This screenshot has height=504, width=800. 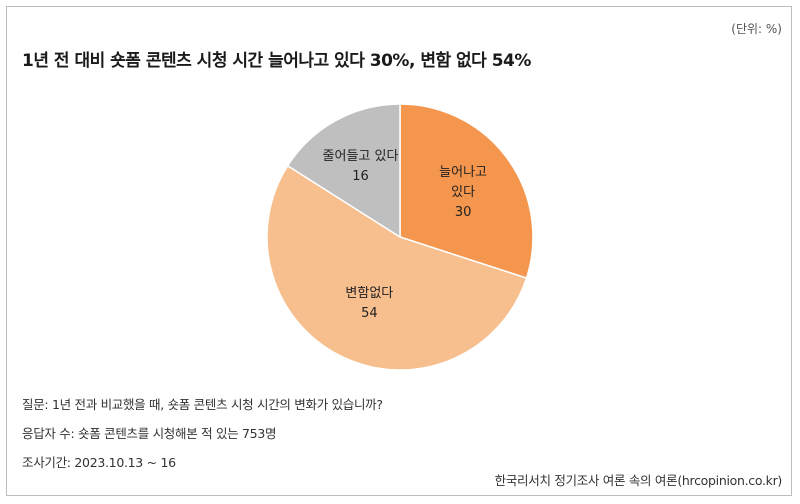 I want to click on source-note: 한국리서치 정기조사 여론 속의 여론(hrcopinion.co.kr), so click(x=638, y=480).